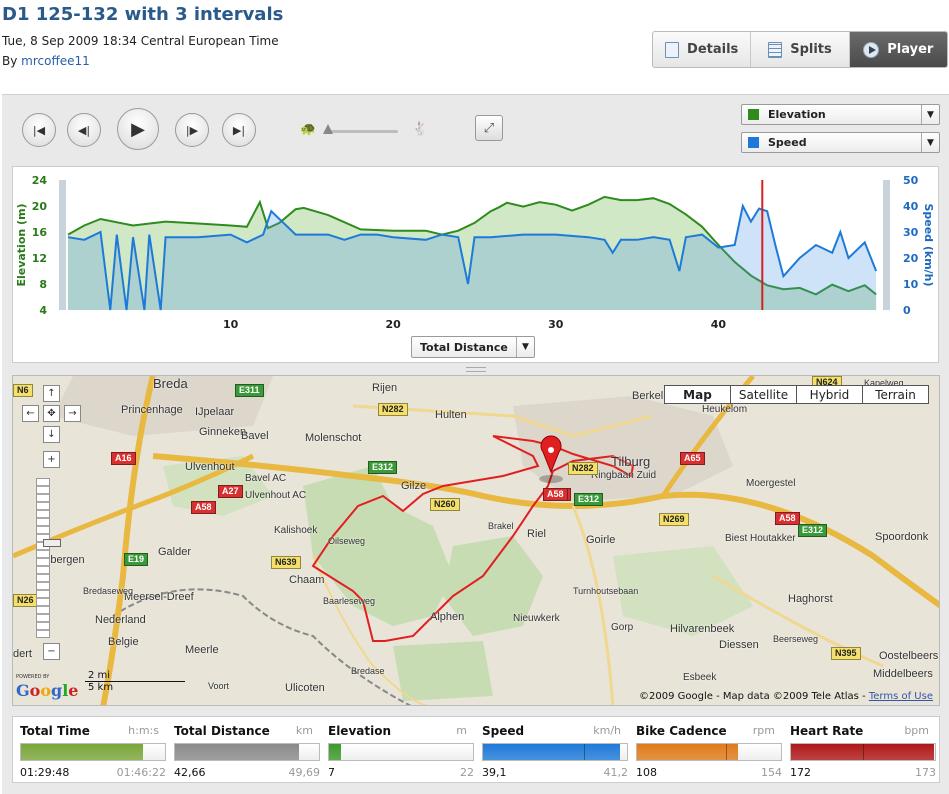  What do you see at coordinates (304, 772) in the screenshot?
I see `stat-max-value: 49,69` at bounding box center [304, 772].